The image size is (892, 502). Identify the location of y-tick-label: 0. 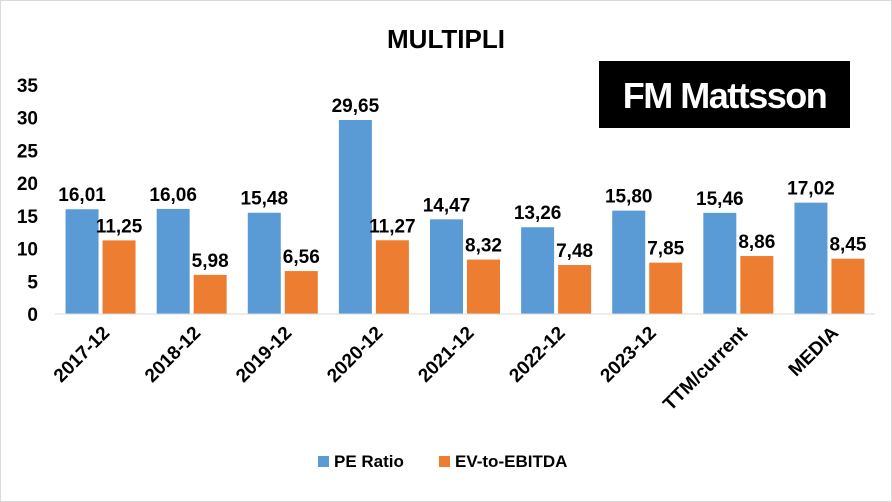
(32, 315).